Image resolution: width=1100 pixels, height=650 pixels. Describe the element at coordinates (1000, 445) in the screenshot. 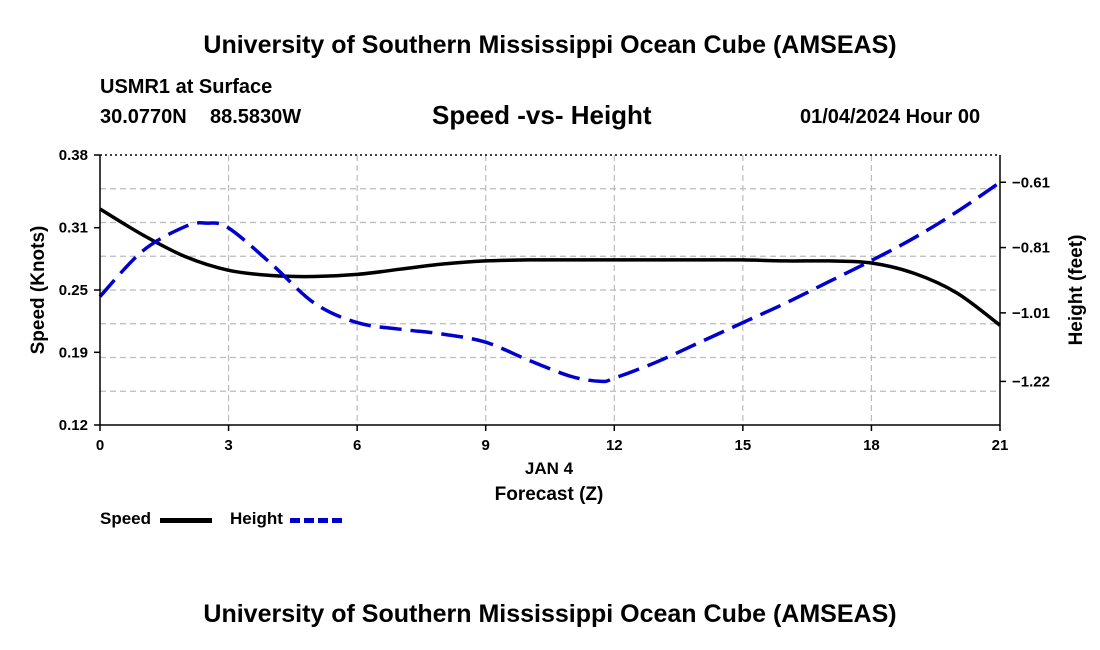

I see `x-tick-label: 21` at that location.